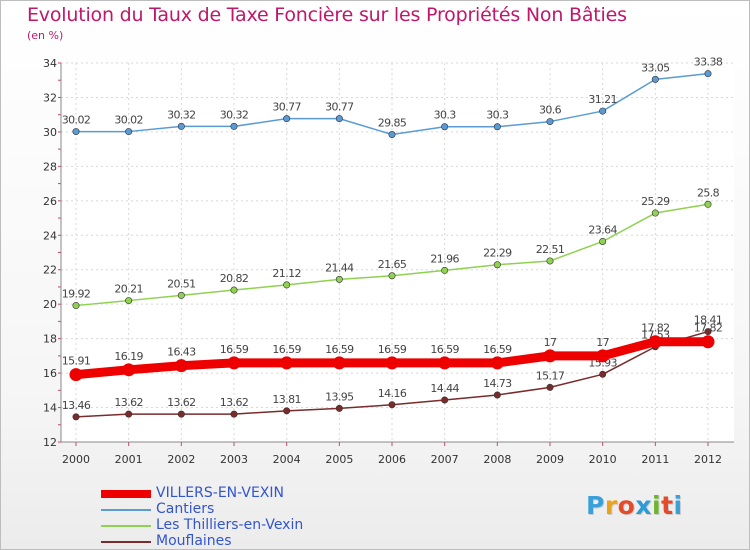 The width and height of the screenshot is (750, 550). Describe the element at coordinates (550, 249) in the screenshot. I see `data-label: 22.51` at that location.